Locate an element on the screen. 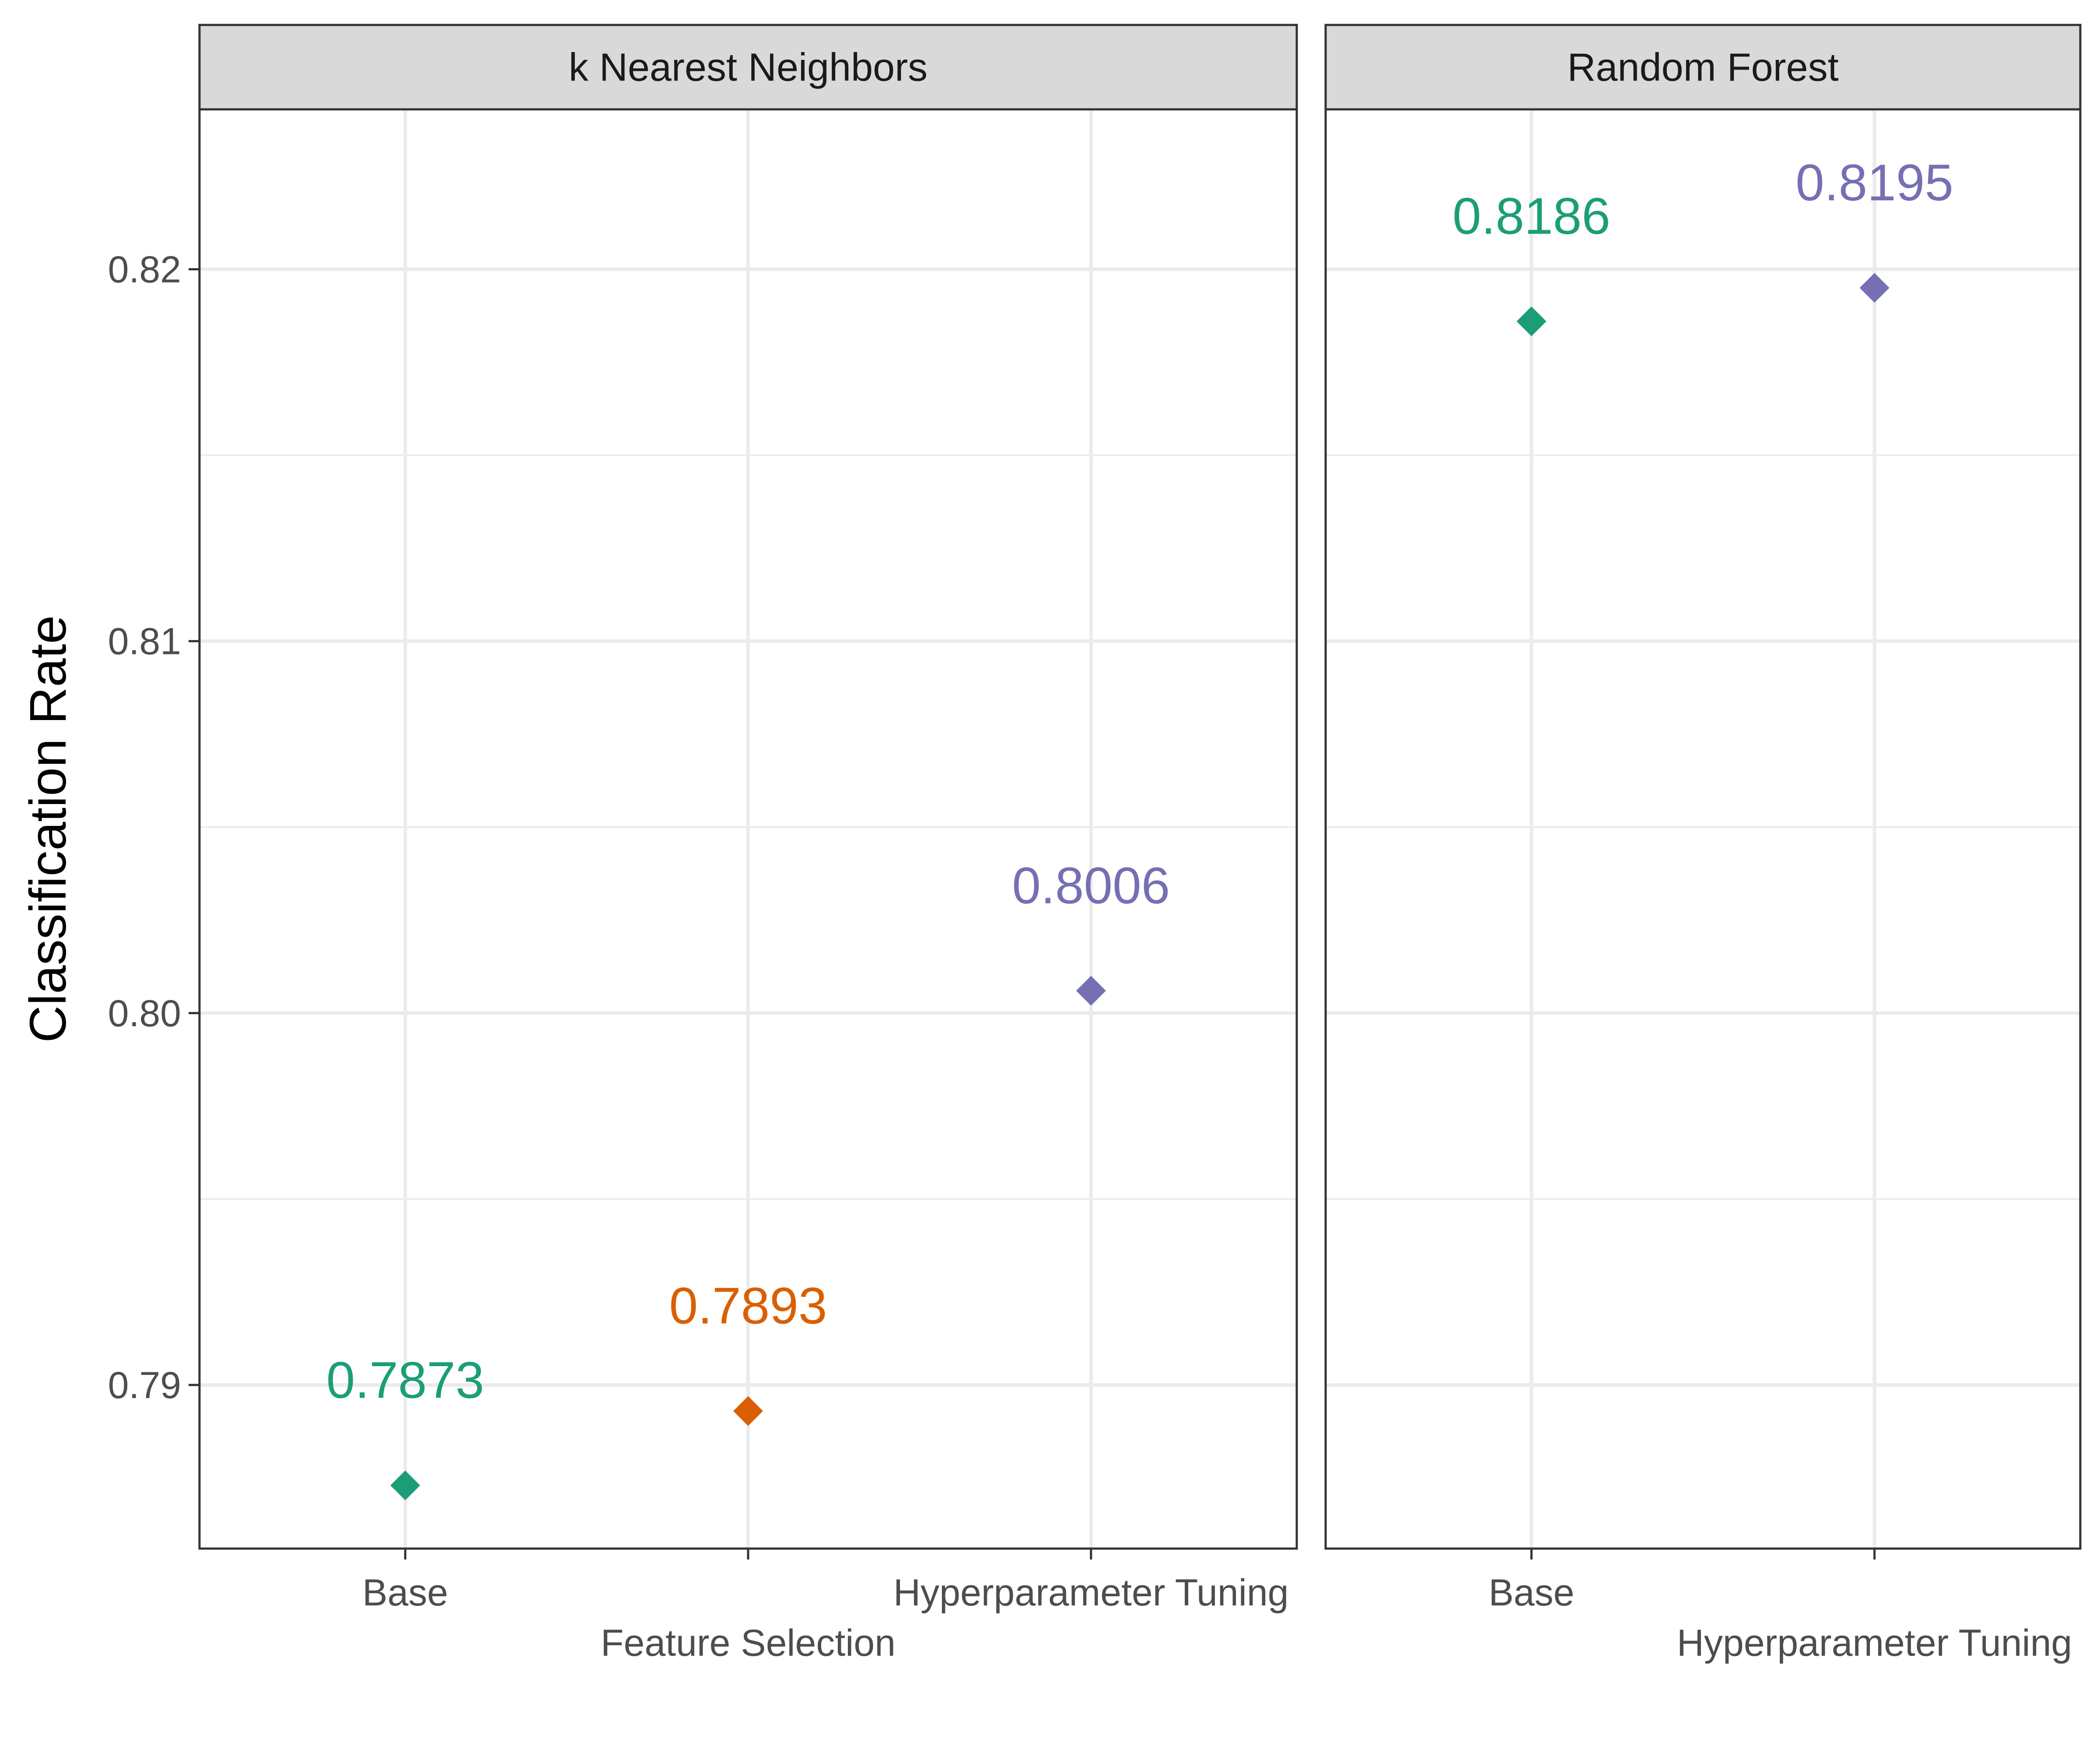 The height and width of the screenshot is (1752, 2100). y-tick-label: 0.80 is located at coordinates (144, 1014).